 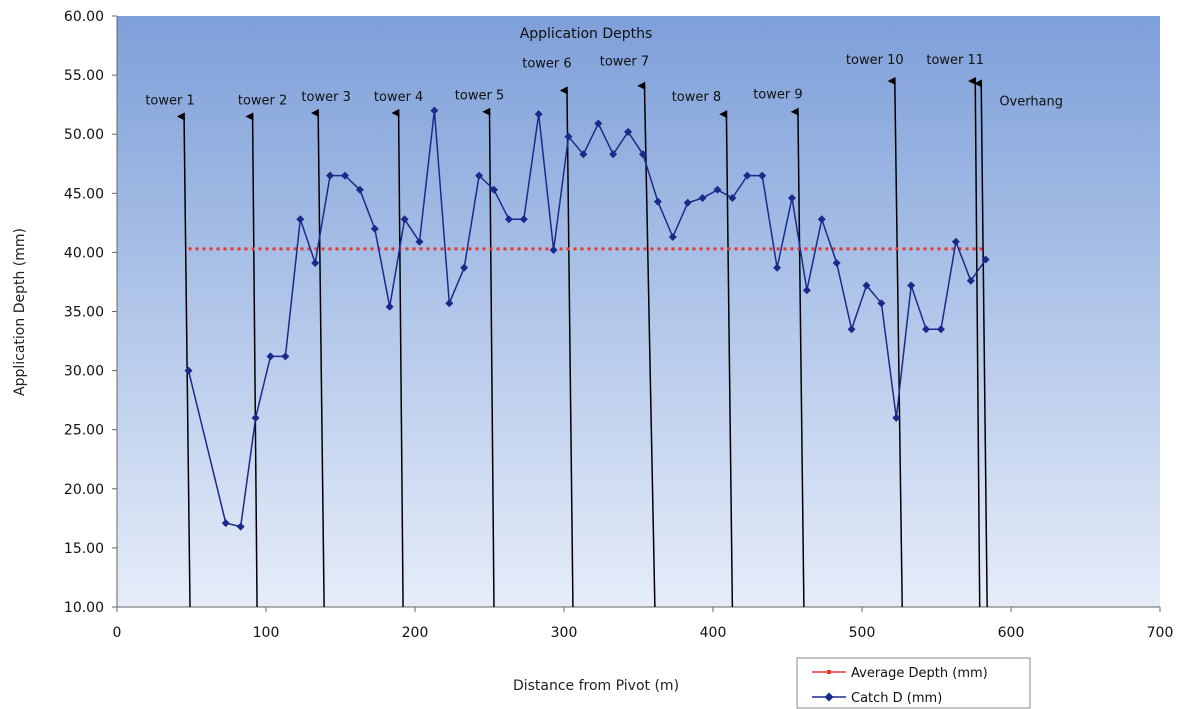 What do you see at coordinates (398, 97) in the screenshot?
I see `tower-label: tower 4` at bounding box center [398, 97].